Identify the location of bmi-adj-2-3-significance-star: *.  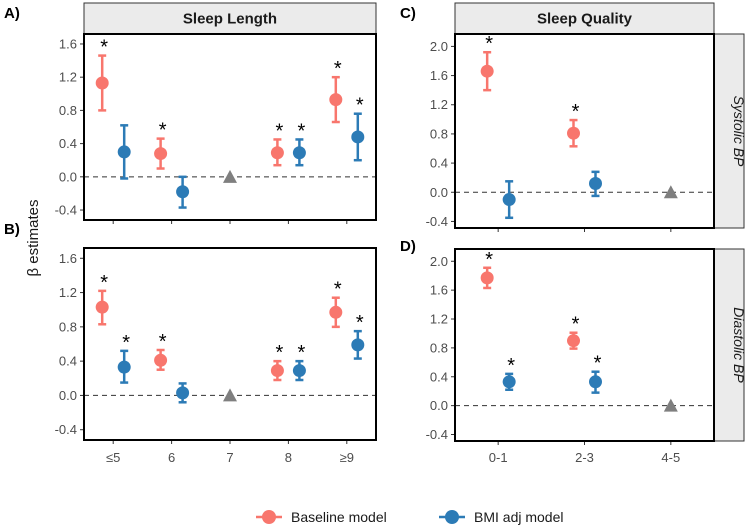
(598, 364).